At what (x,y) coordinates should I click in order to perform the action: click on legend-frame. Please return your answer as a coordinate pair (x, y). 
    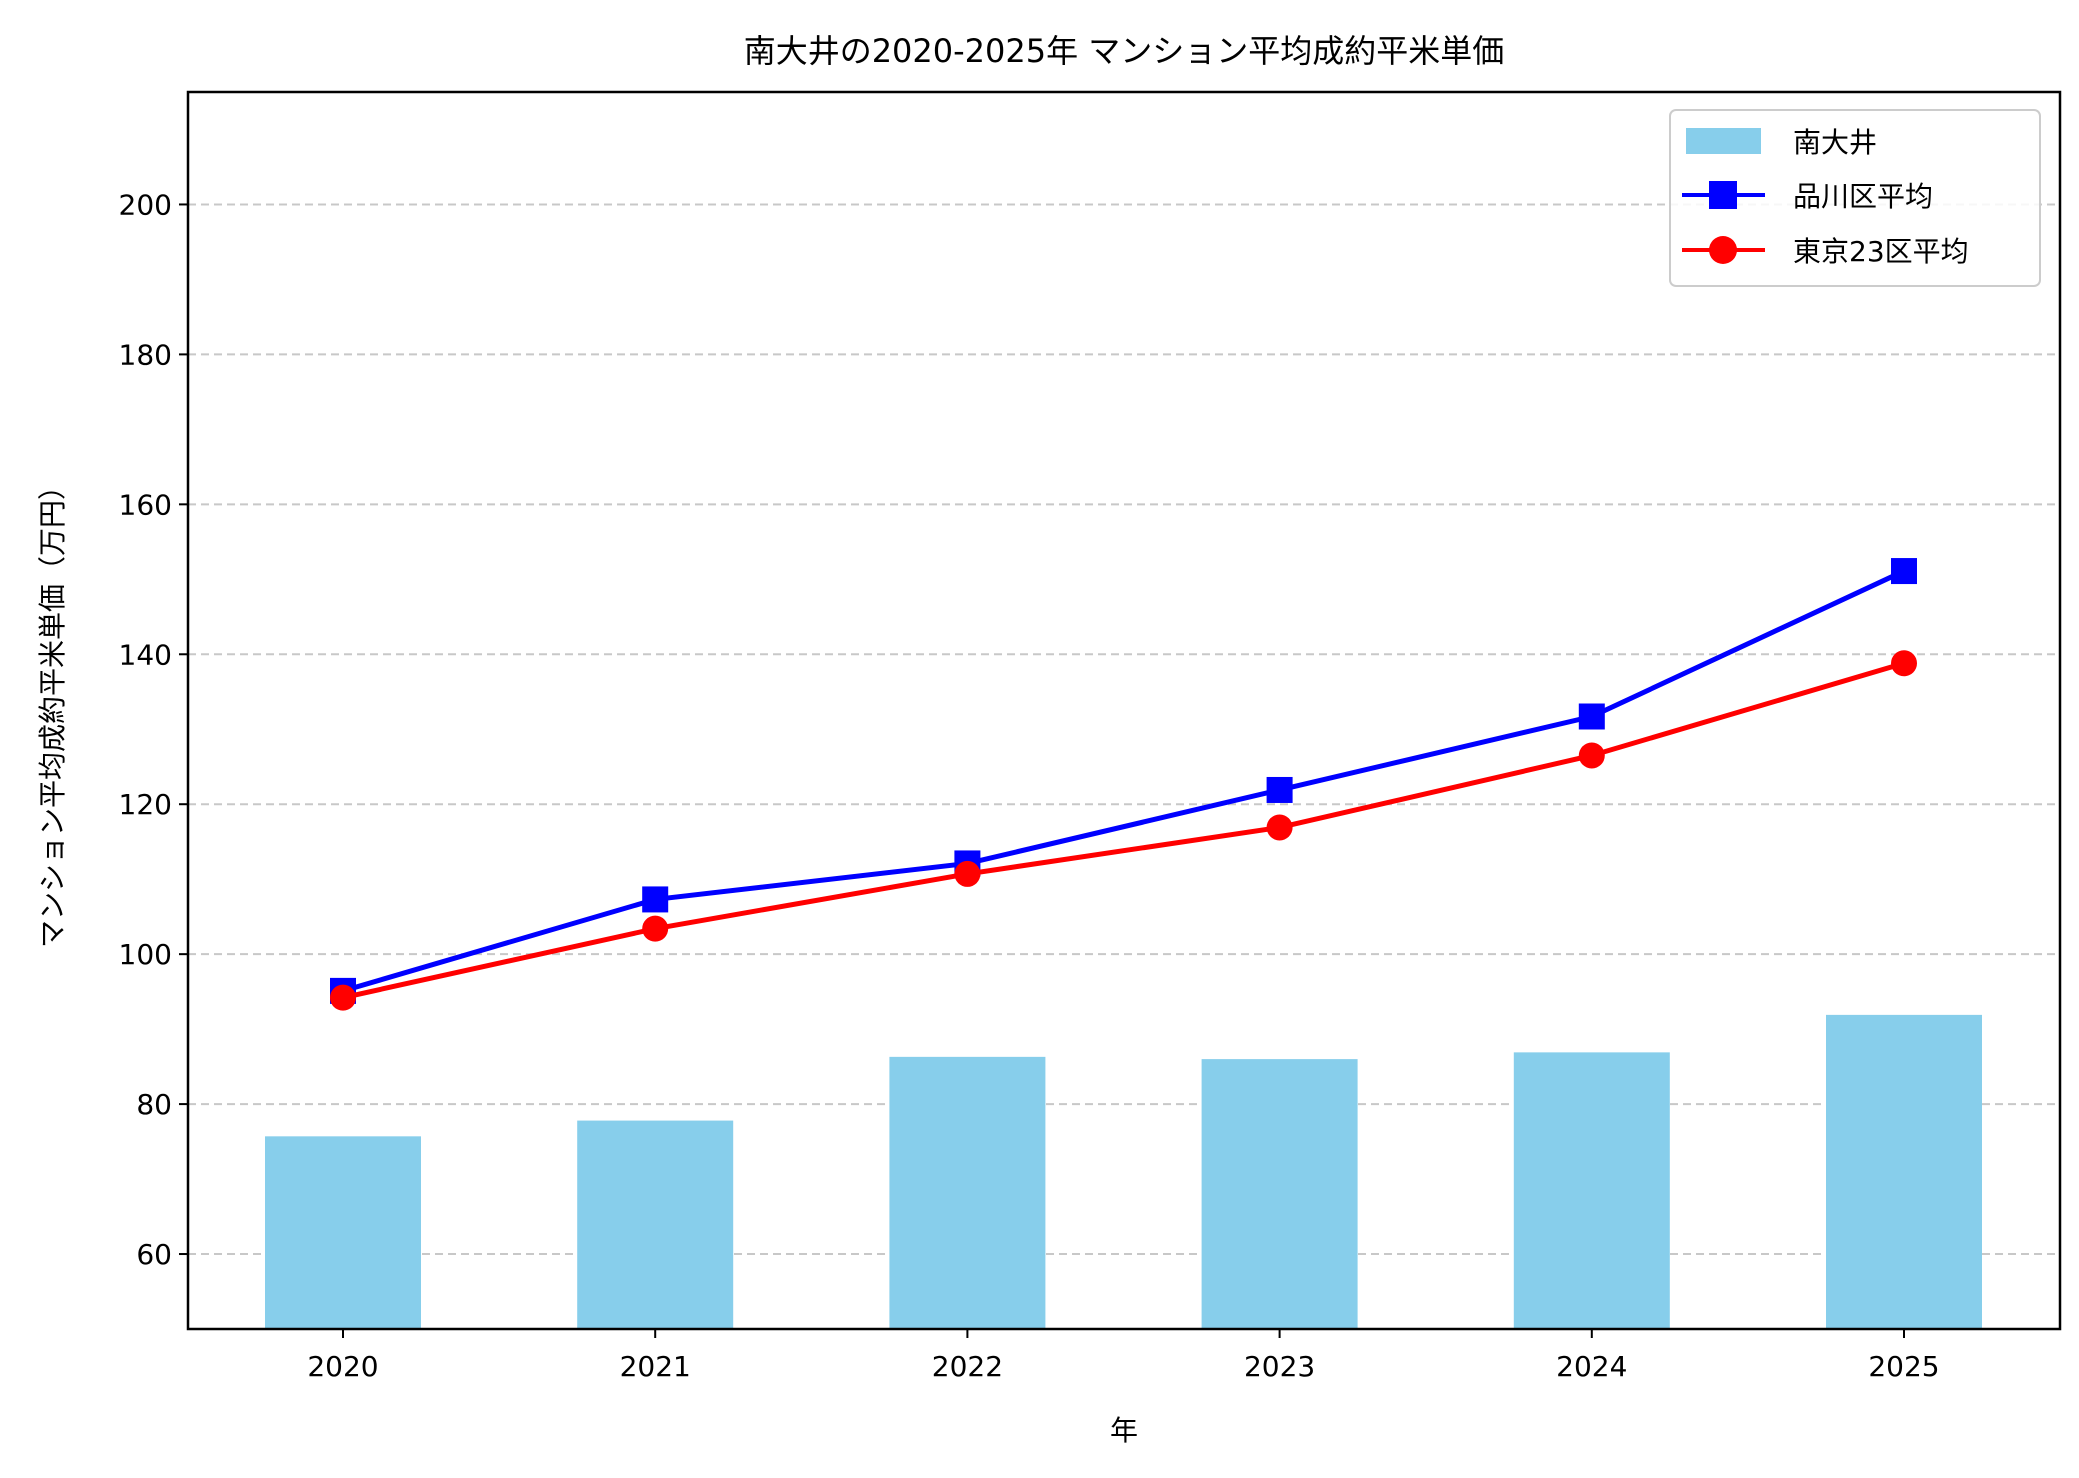
    Looking at the image, I should click on (1855, 198).